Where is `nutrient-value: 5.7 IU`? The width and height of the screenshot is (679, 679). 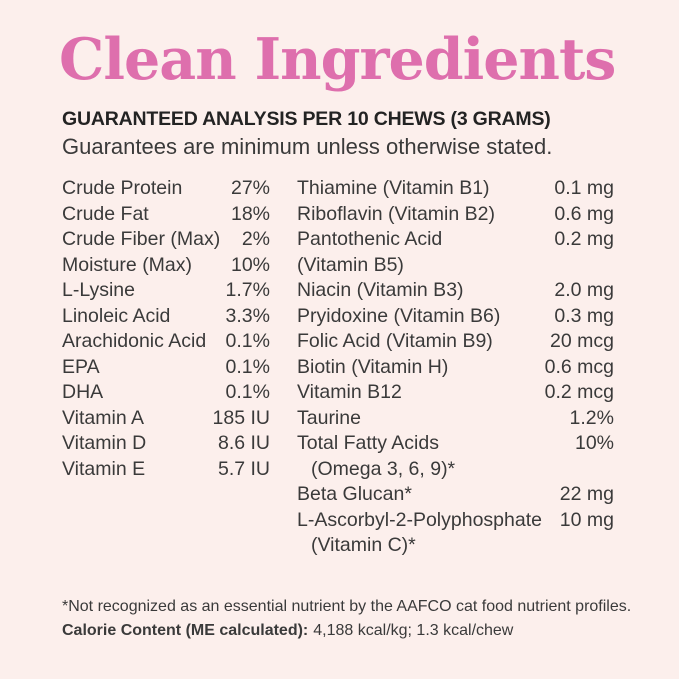
nutrient-value: 5.7 IU is located at coordinates (243, 468).